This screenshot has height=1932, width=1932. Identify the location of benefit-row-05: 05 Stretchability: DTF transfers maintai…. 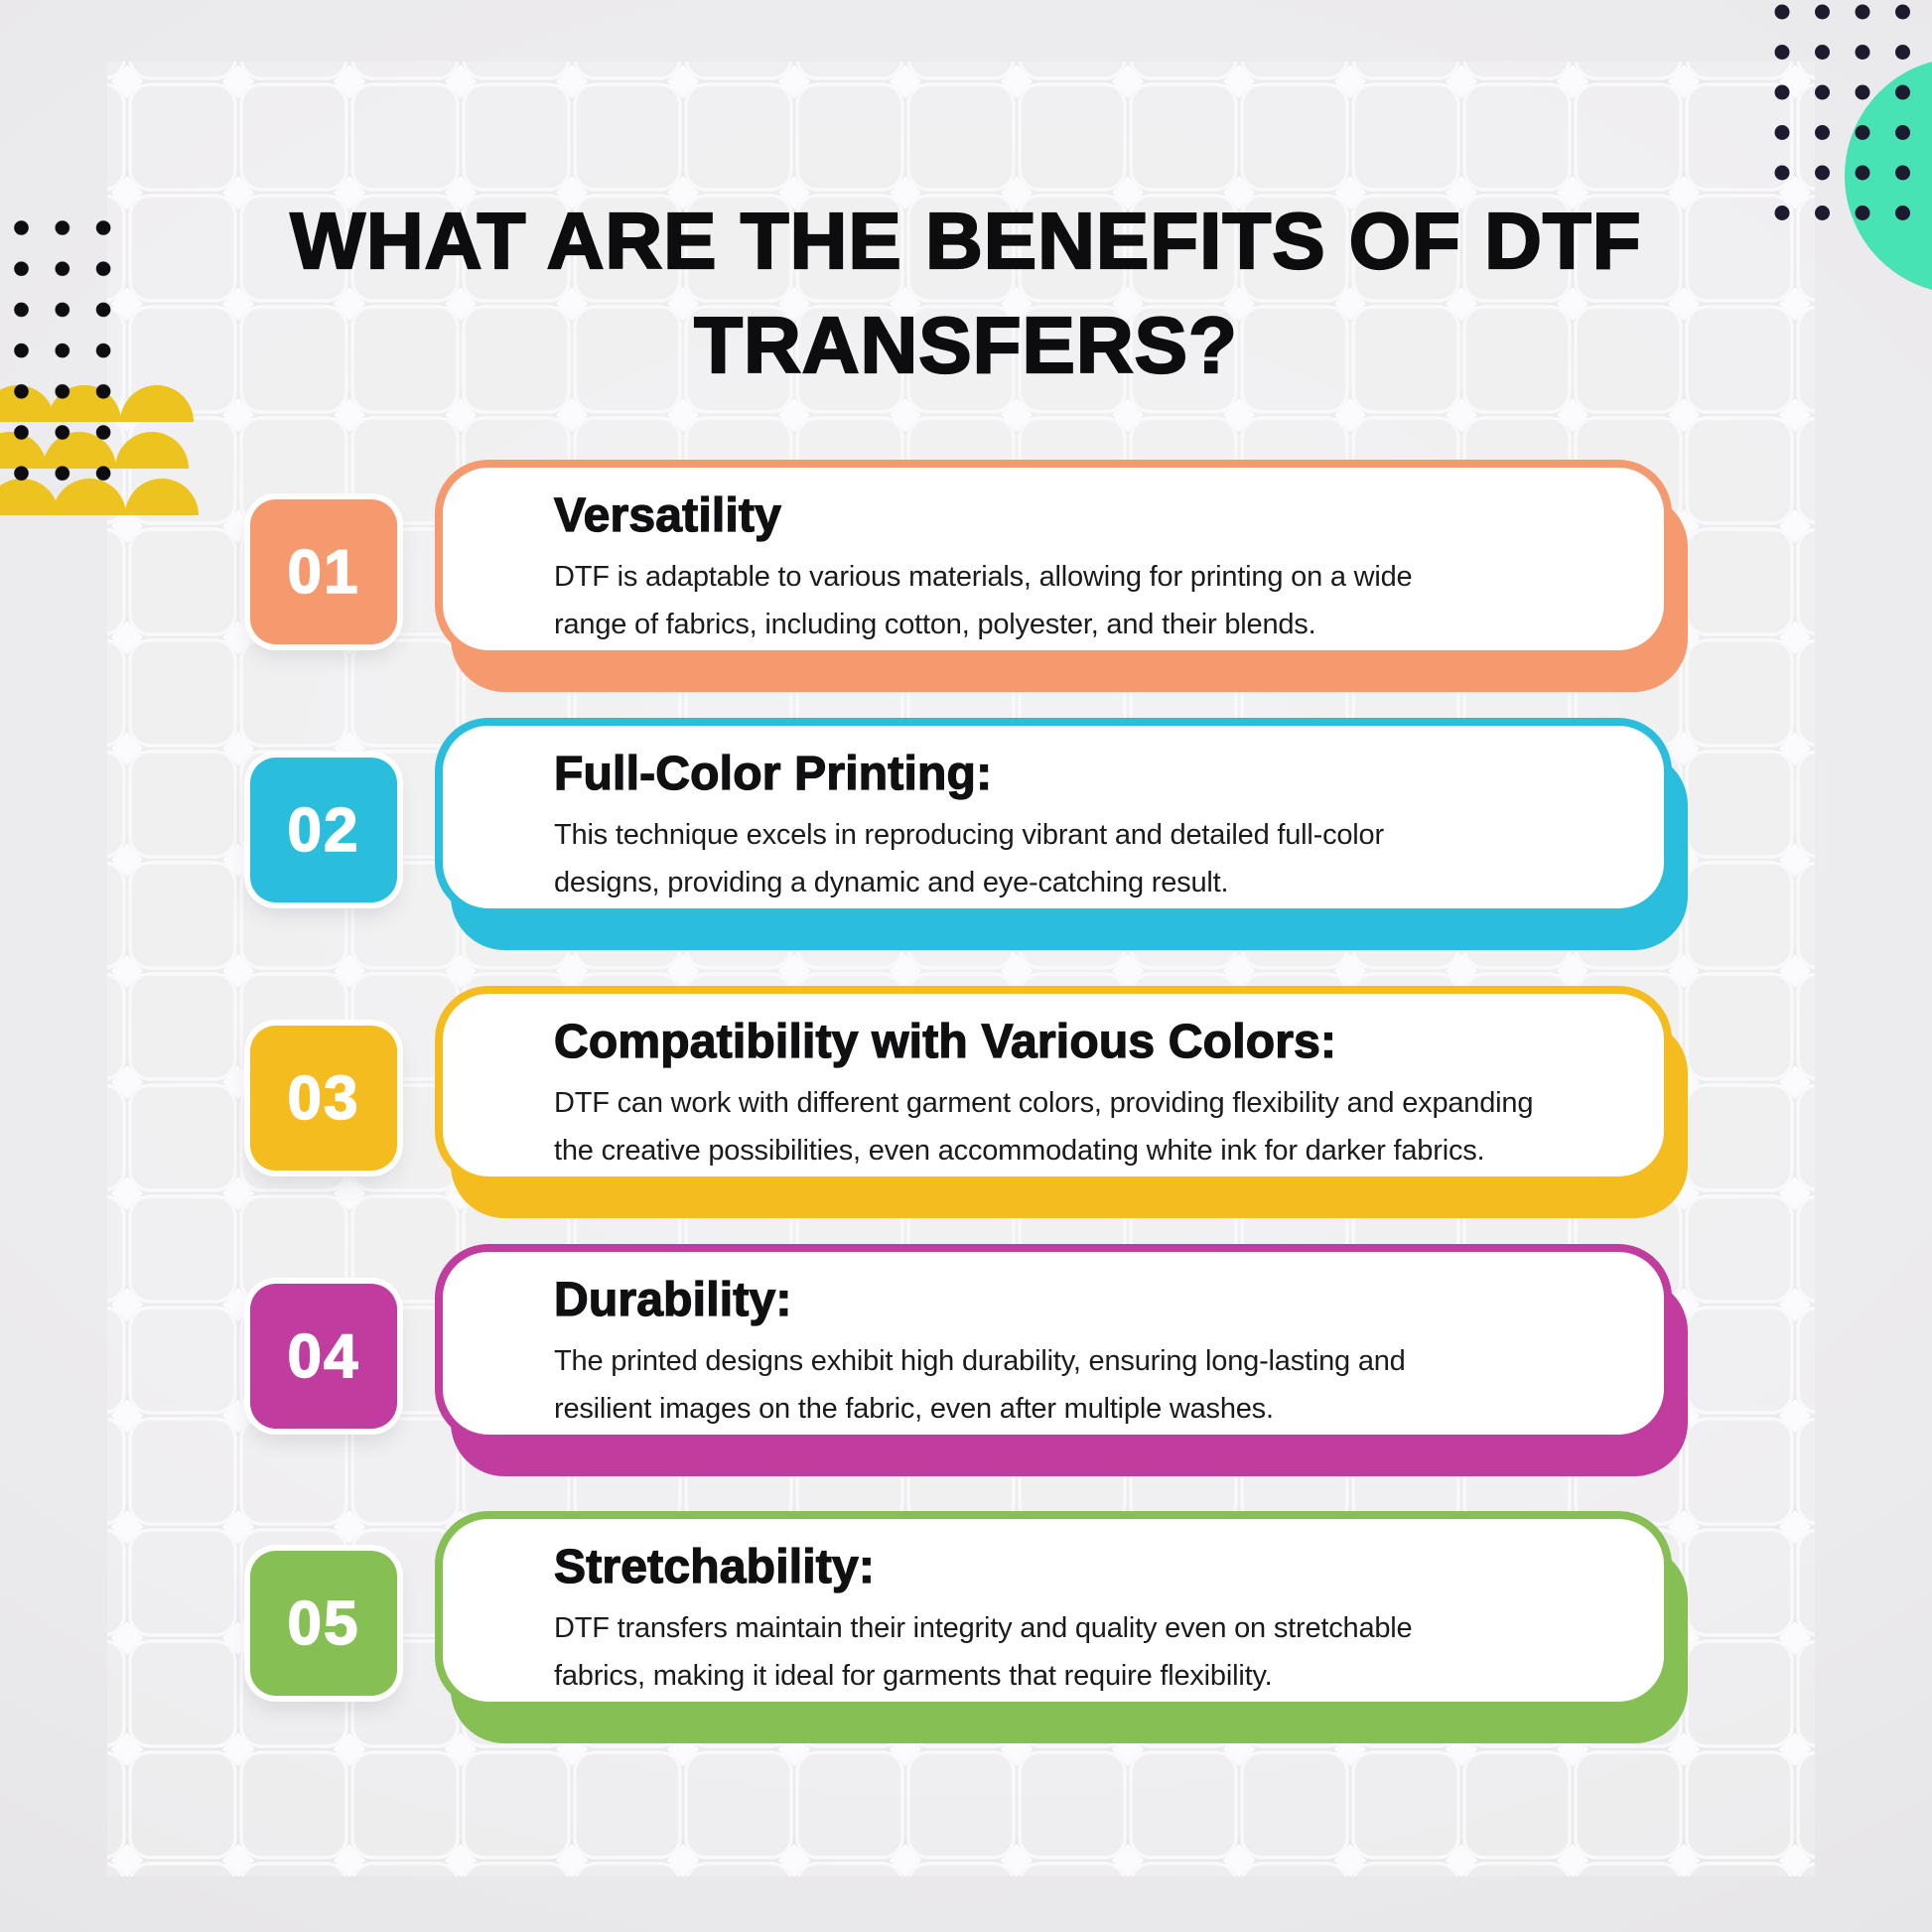
(966, 1630).